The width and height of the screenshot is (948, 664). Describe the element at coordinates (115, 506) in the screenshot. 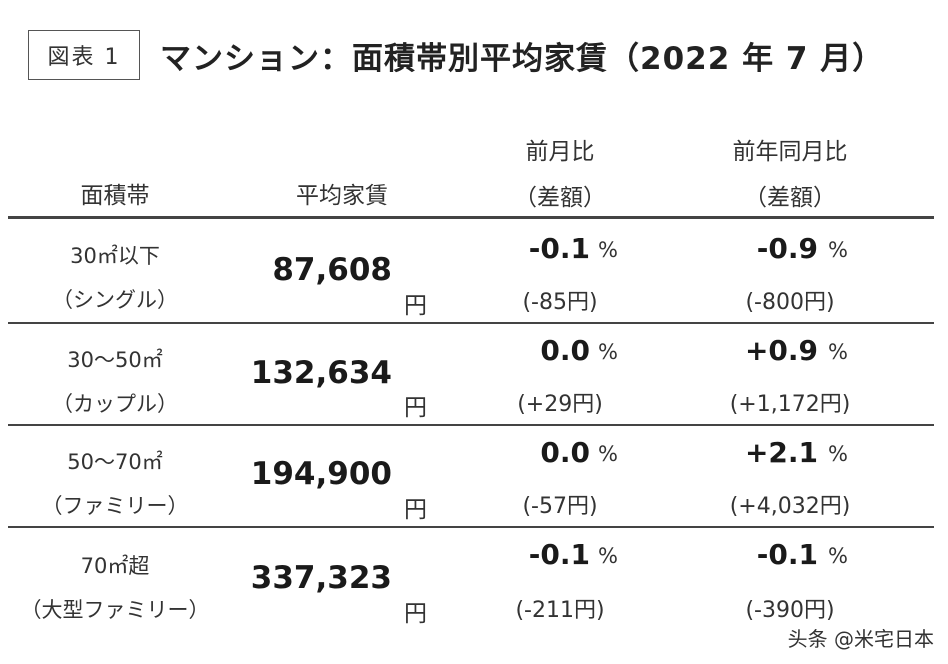

I see `area-type: （ファミリー）` at that location.